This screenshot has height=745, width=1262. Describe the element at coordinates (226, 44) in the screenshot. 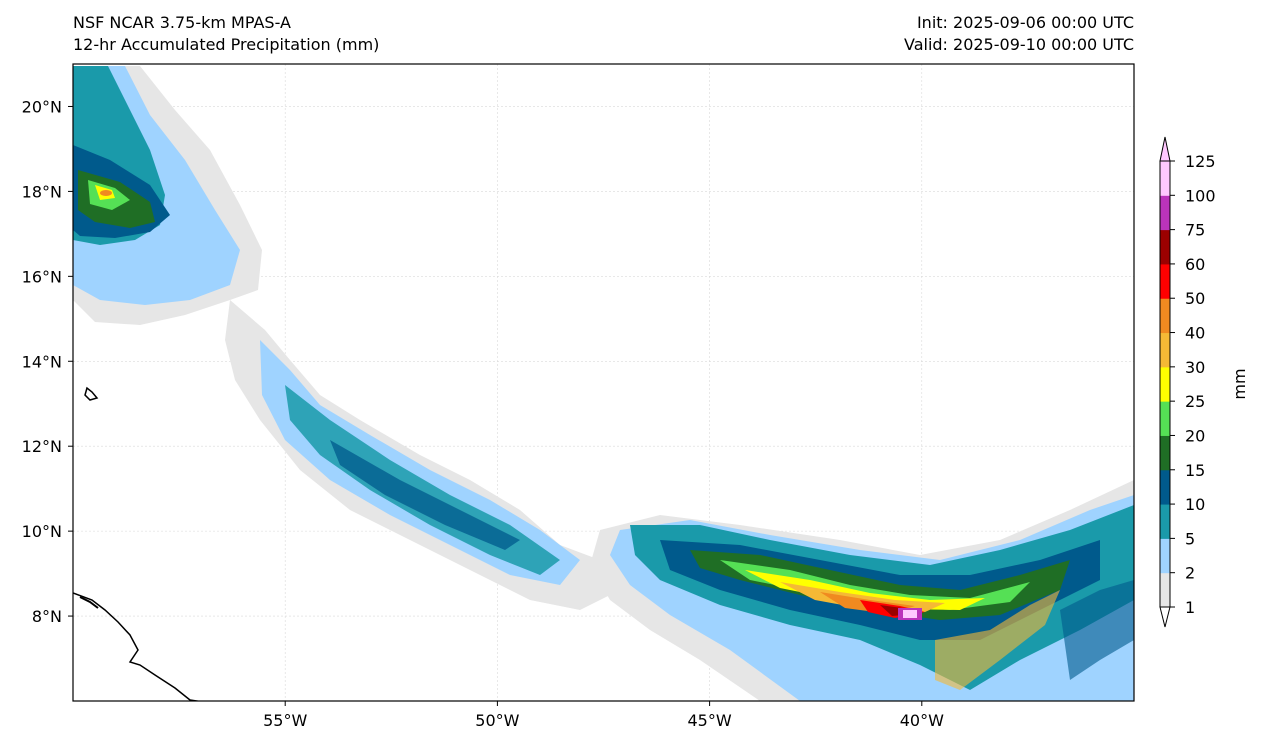

I see `field-title: 12-hr Accumulated Precipitation (mm)` at that location.